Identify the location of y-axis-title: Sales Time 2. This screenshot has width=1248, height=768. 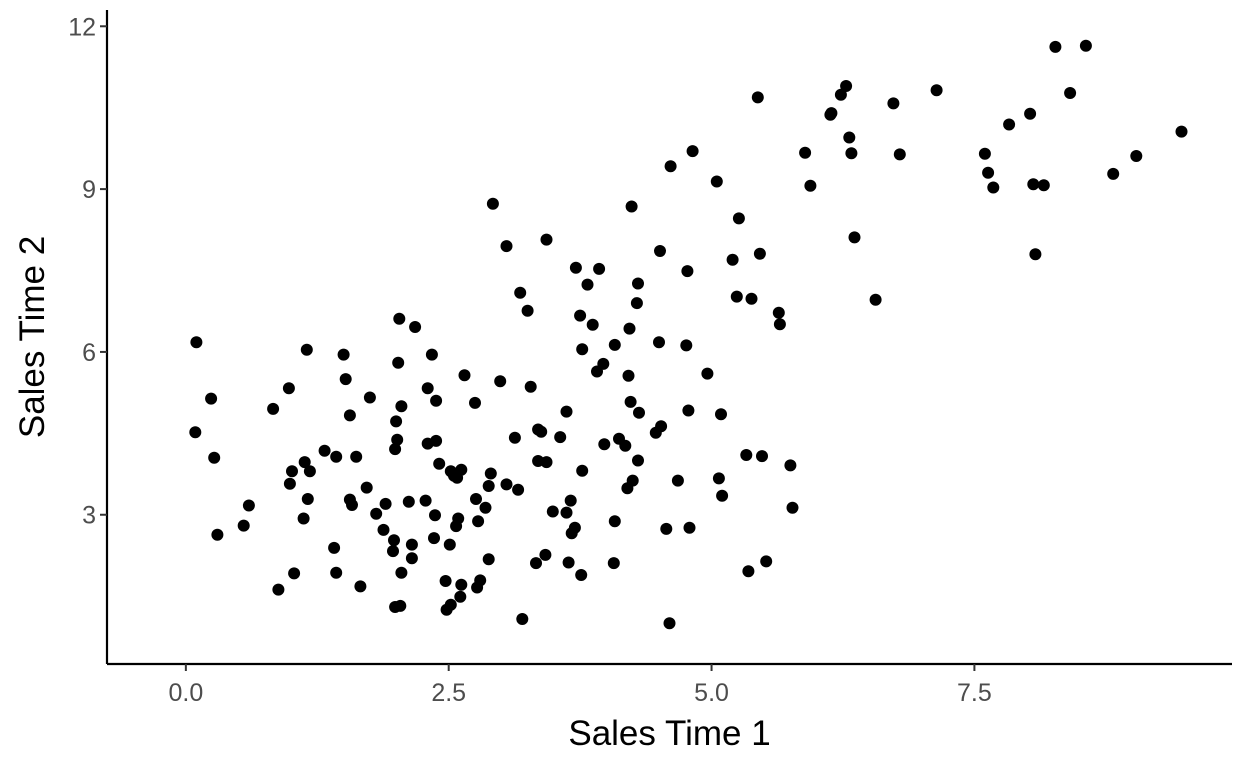
(32, 337).